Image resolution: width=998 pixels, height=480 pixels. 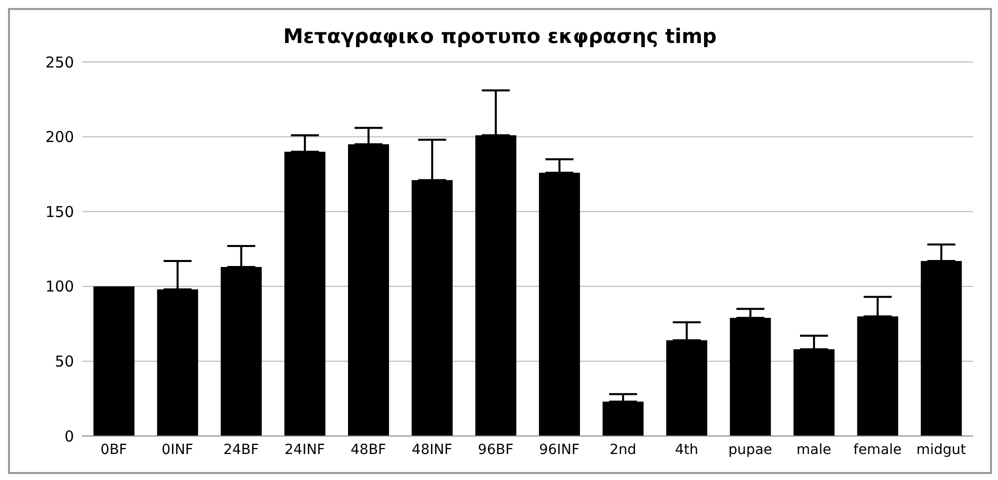 I want to click on x-tick-label: male, so click(x=814, y=450).